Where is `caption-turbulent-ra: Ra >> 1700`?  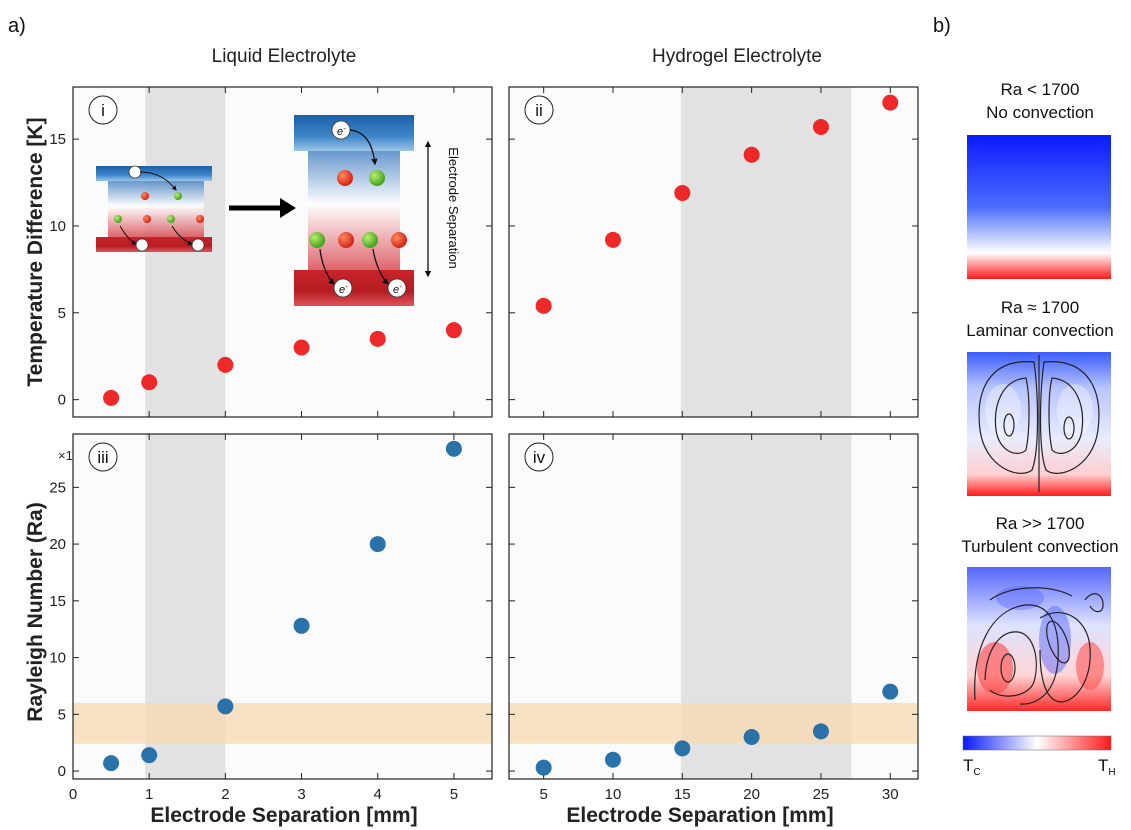 caption-turbulent-ra: Ra >> 1700 is located at coordinates (1040, 523).